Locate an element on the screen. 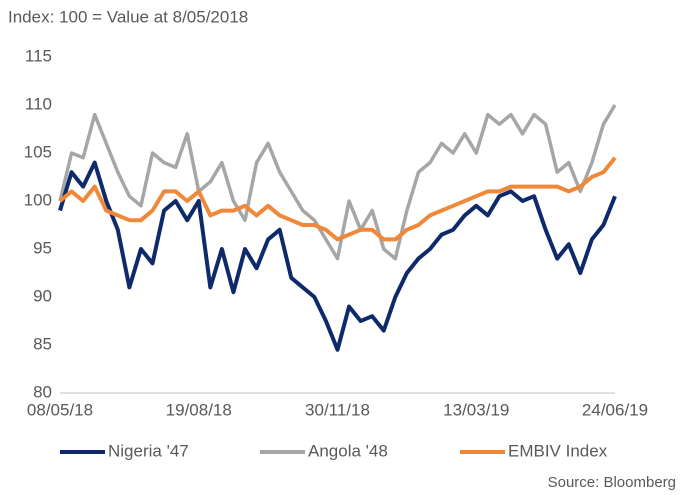  x-tick-label: 24/06/19 is located at coordinates (615, 409).